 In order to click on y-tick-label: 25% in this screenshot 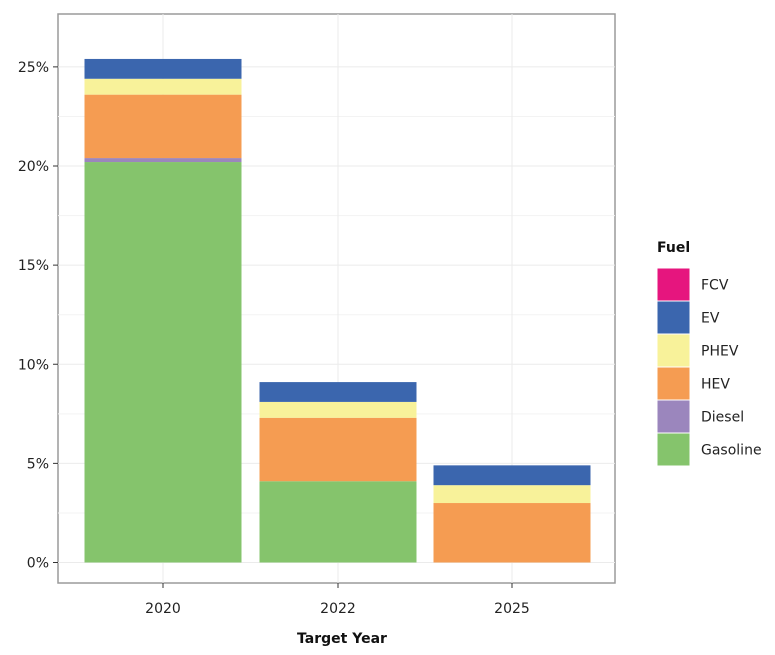, I will do `click(33, 68)`.